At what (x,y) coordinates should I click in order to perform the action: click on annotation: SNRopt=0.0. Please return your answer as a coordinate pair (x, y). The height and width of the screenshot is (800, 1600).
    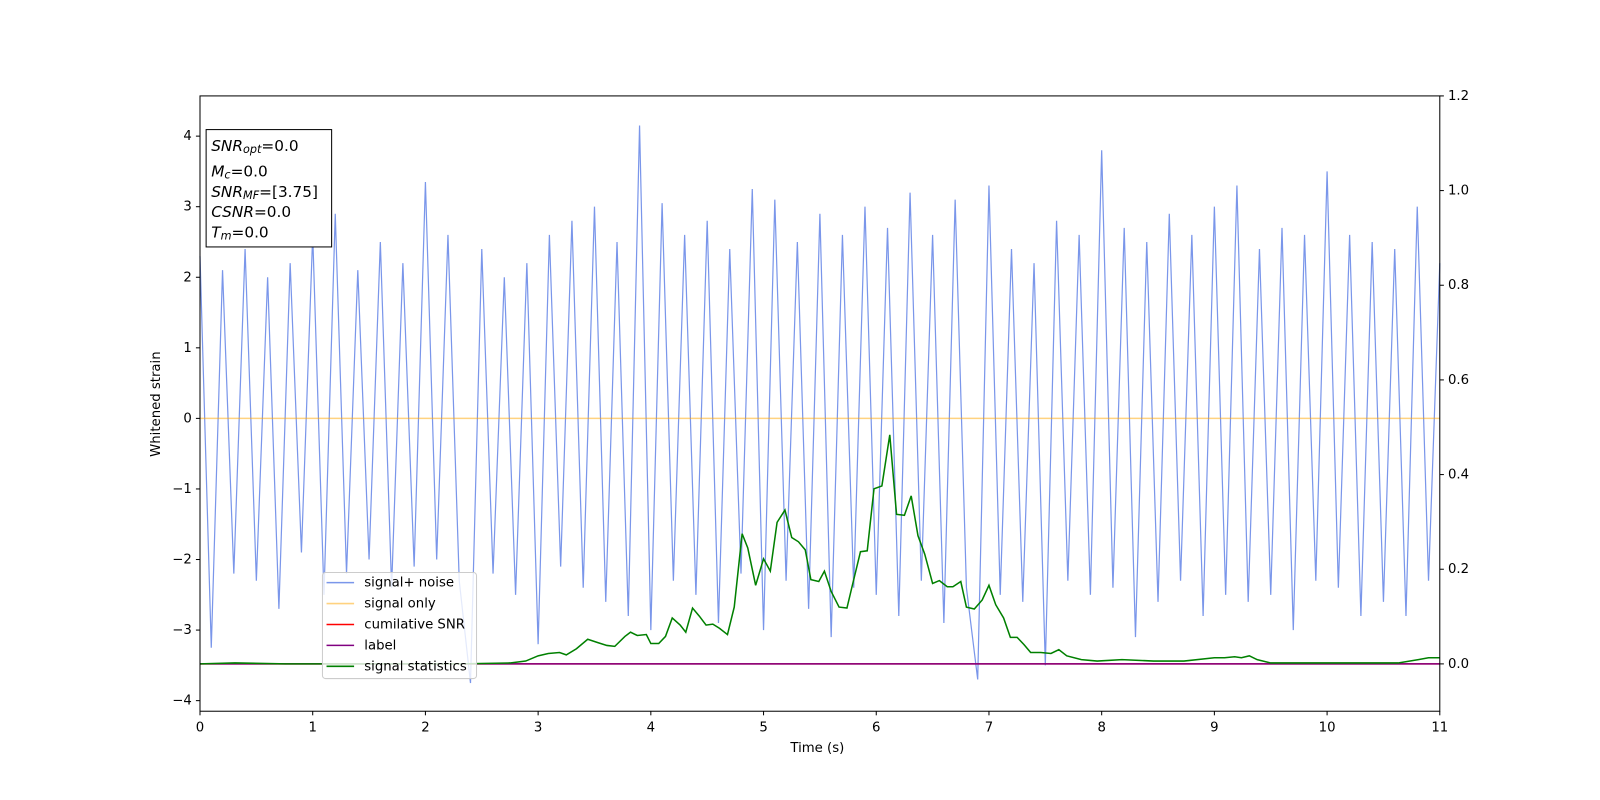
    Looking at the image, I should click on (254, 146).